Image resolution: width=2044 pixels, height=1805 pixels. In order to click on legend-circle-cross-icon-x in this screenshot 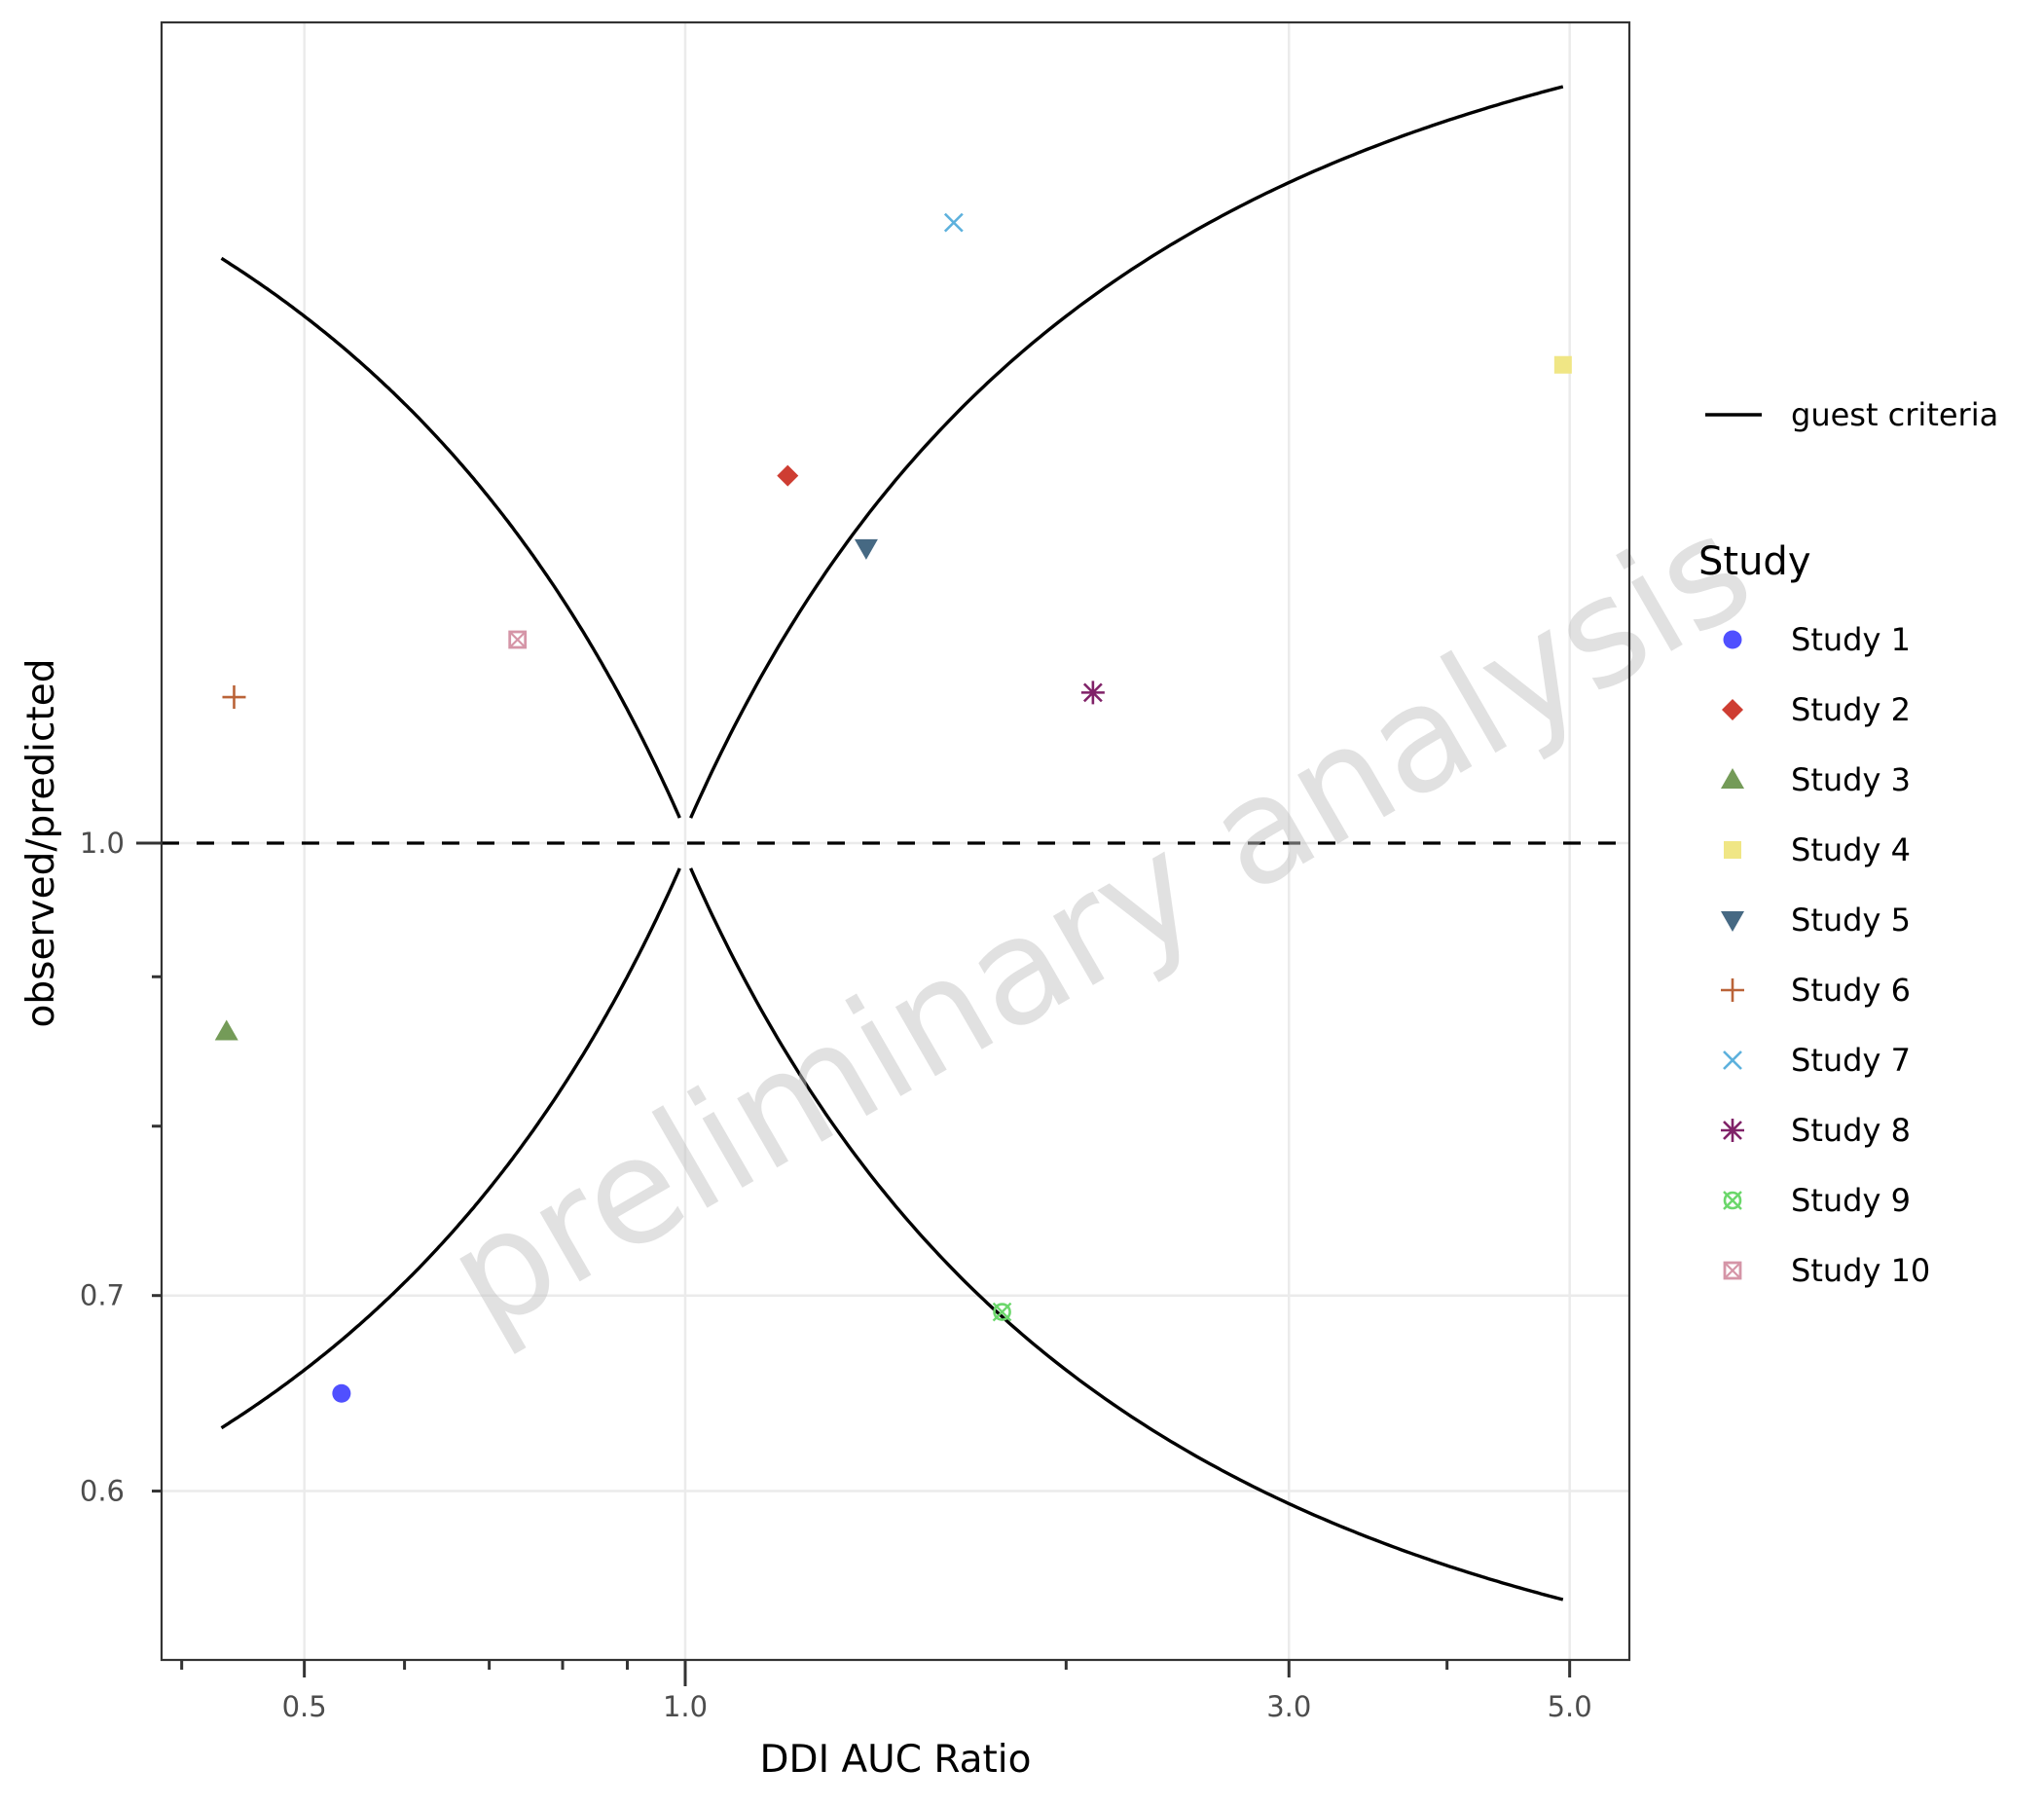, I will do `click(1733, 1201)`.